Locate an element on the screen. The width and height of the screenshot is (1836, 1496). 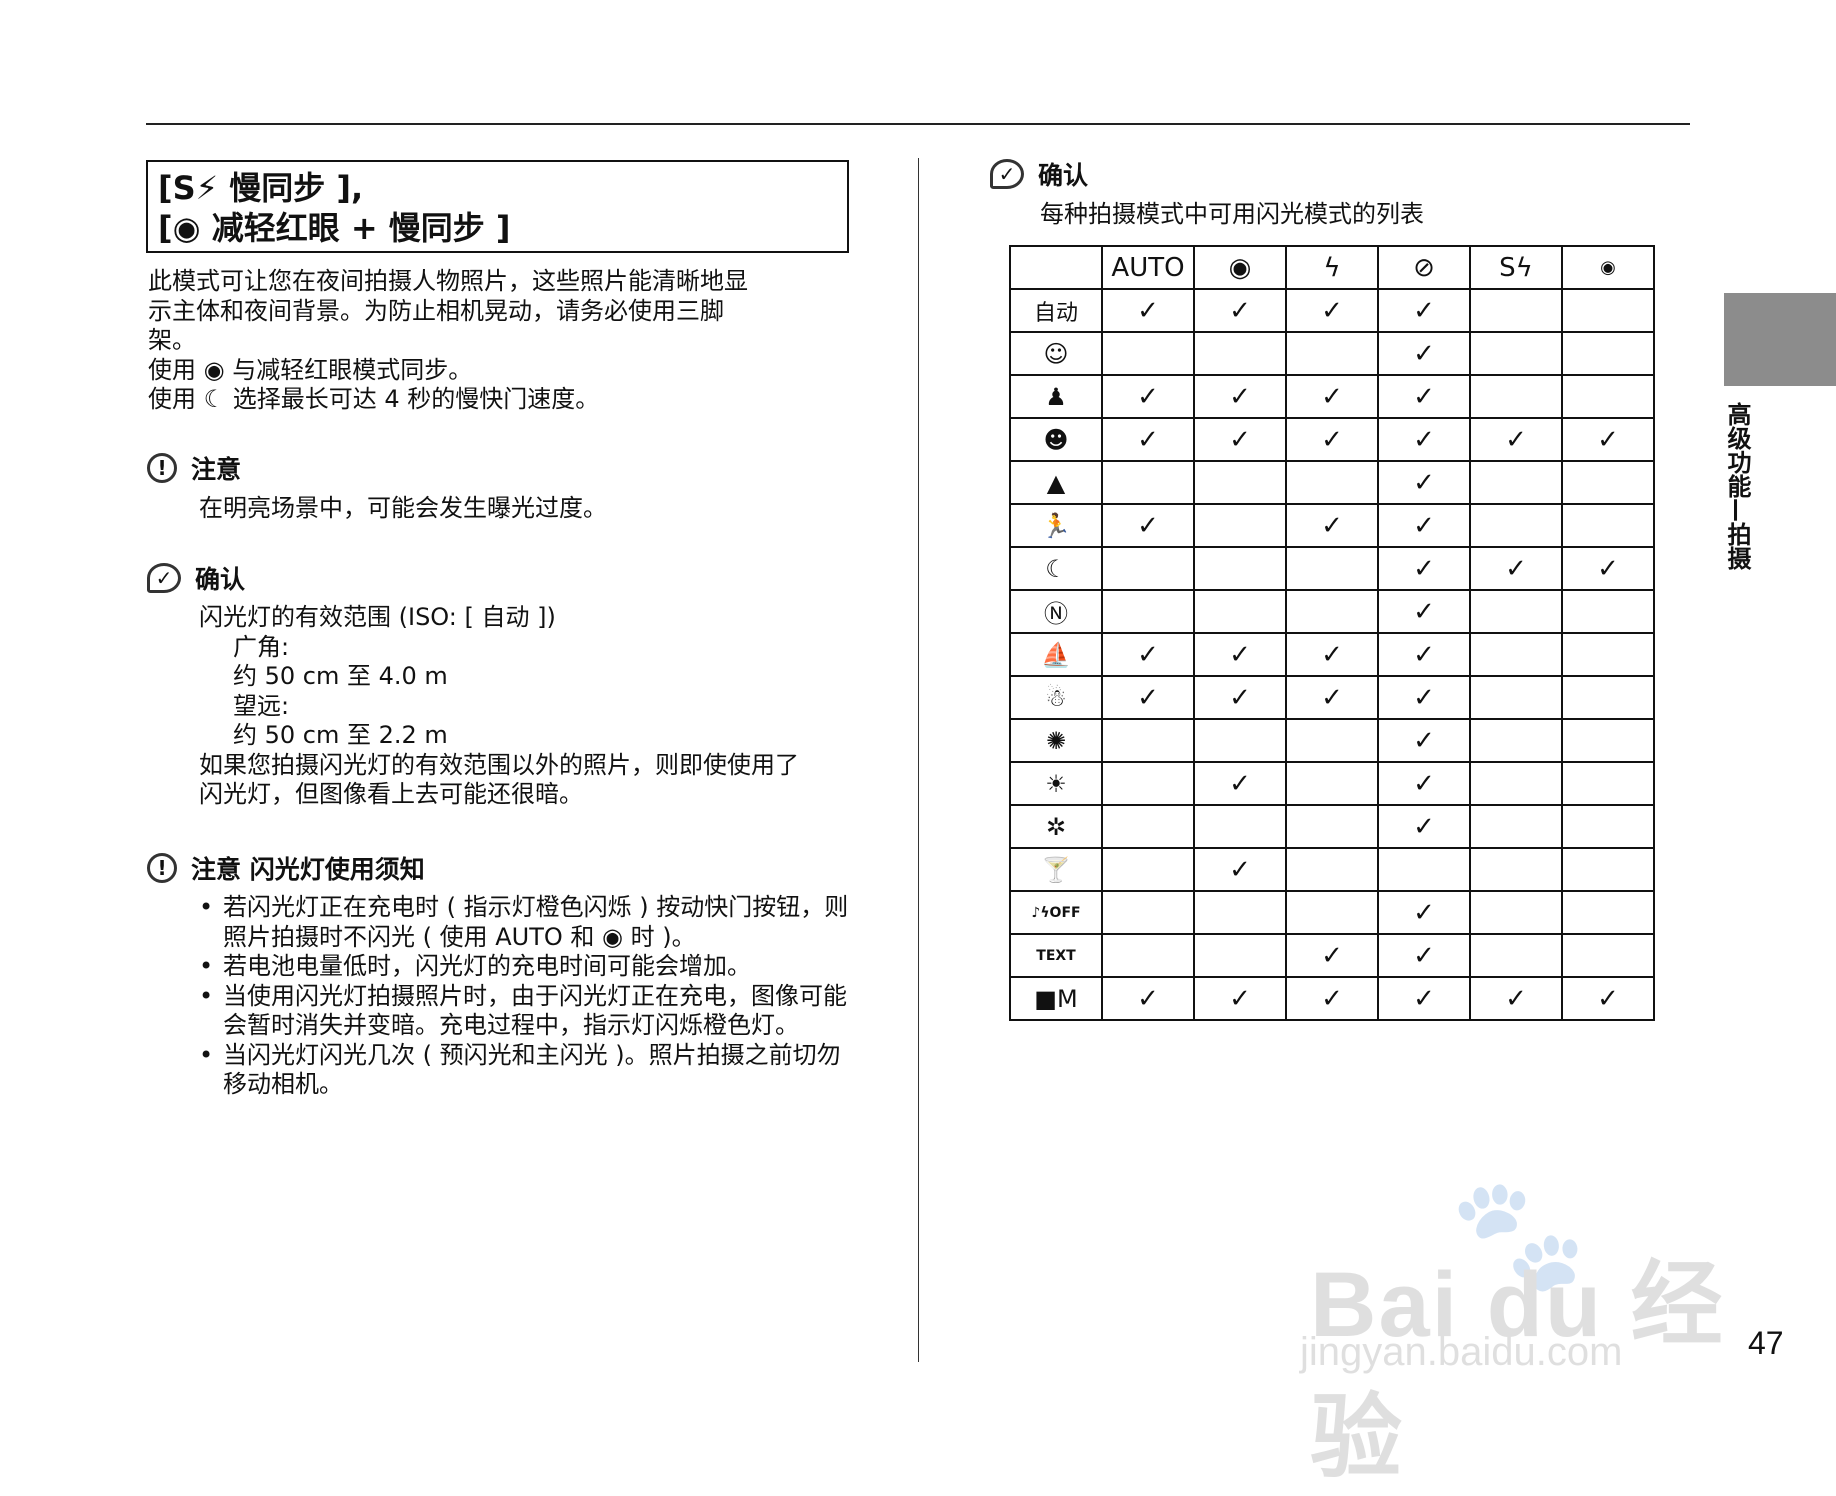
portrait-icon: ☻ is located at coordinates (1056, 439).